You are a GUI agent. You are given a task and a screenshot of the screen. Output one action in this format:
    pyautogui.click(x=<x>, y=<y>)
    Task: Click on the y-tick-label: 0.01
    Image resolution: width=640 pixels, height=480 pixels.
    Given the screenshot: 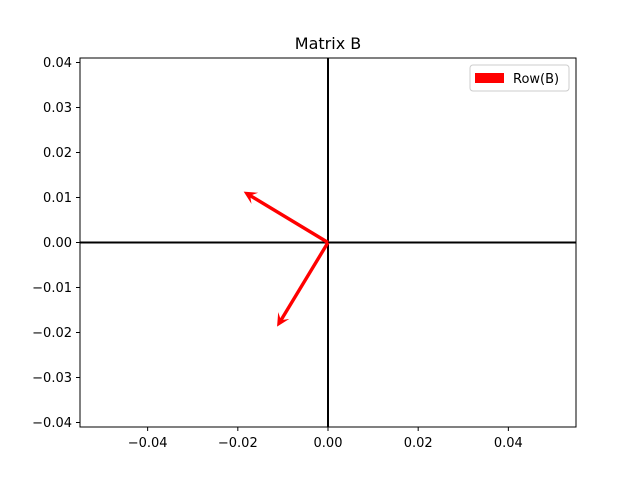 What is the action you would take?
    pyautogui.click(x=57, y=198)
    